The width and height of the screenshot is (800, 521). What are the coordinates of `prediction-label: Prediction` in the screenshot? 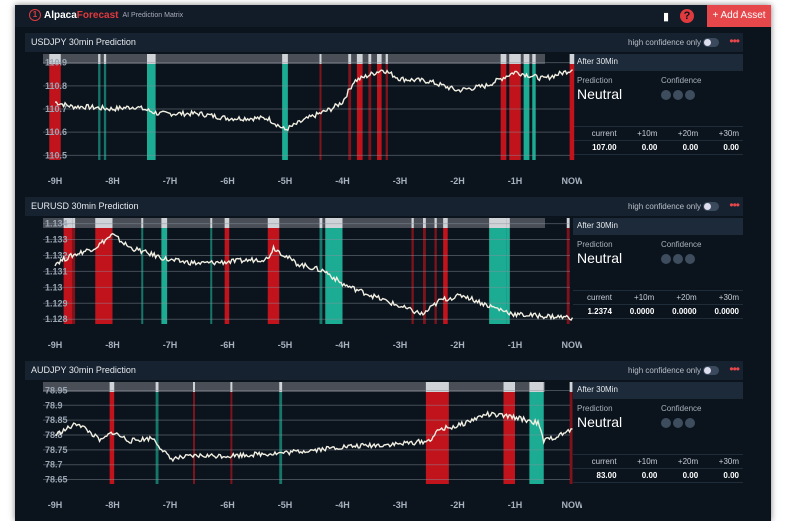 It's located at (595, 408).